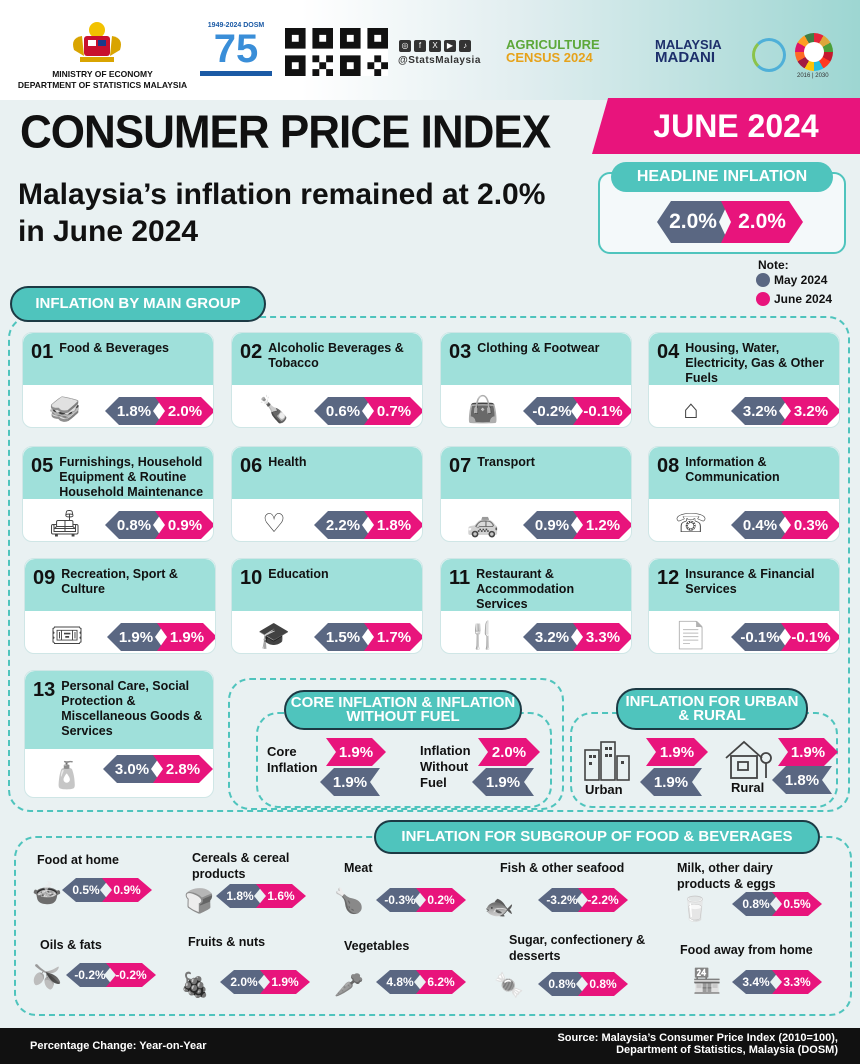 Image resolution: width=860 pixels, height=1064 pixels. Describe the element at coordinates (691, 409) in the screenshot. I see `house-icon: ⌂` at that location.